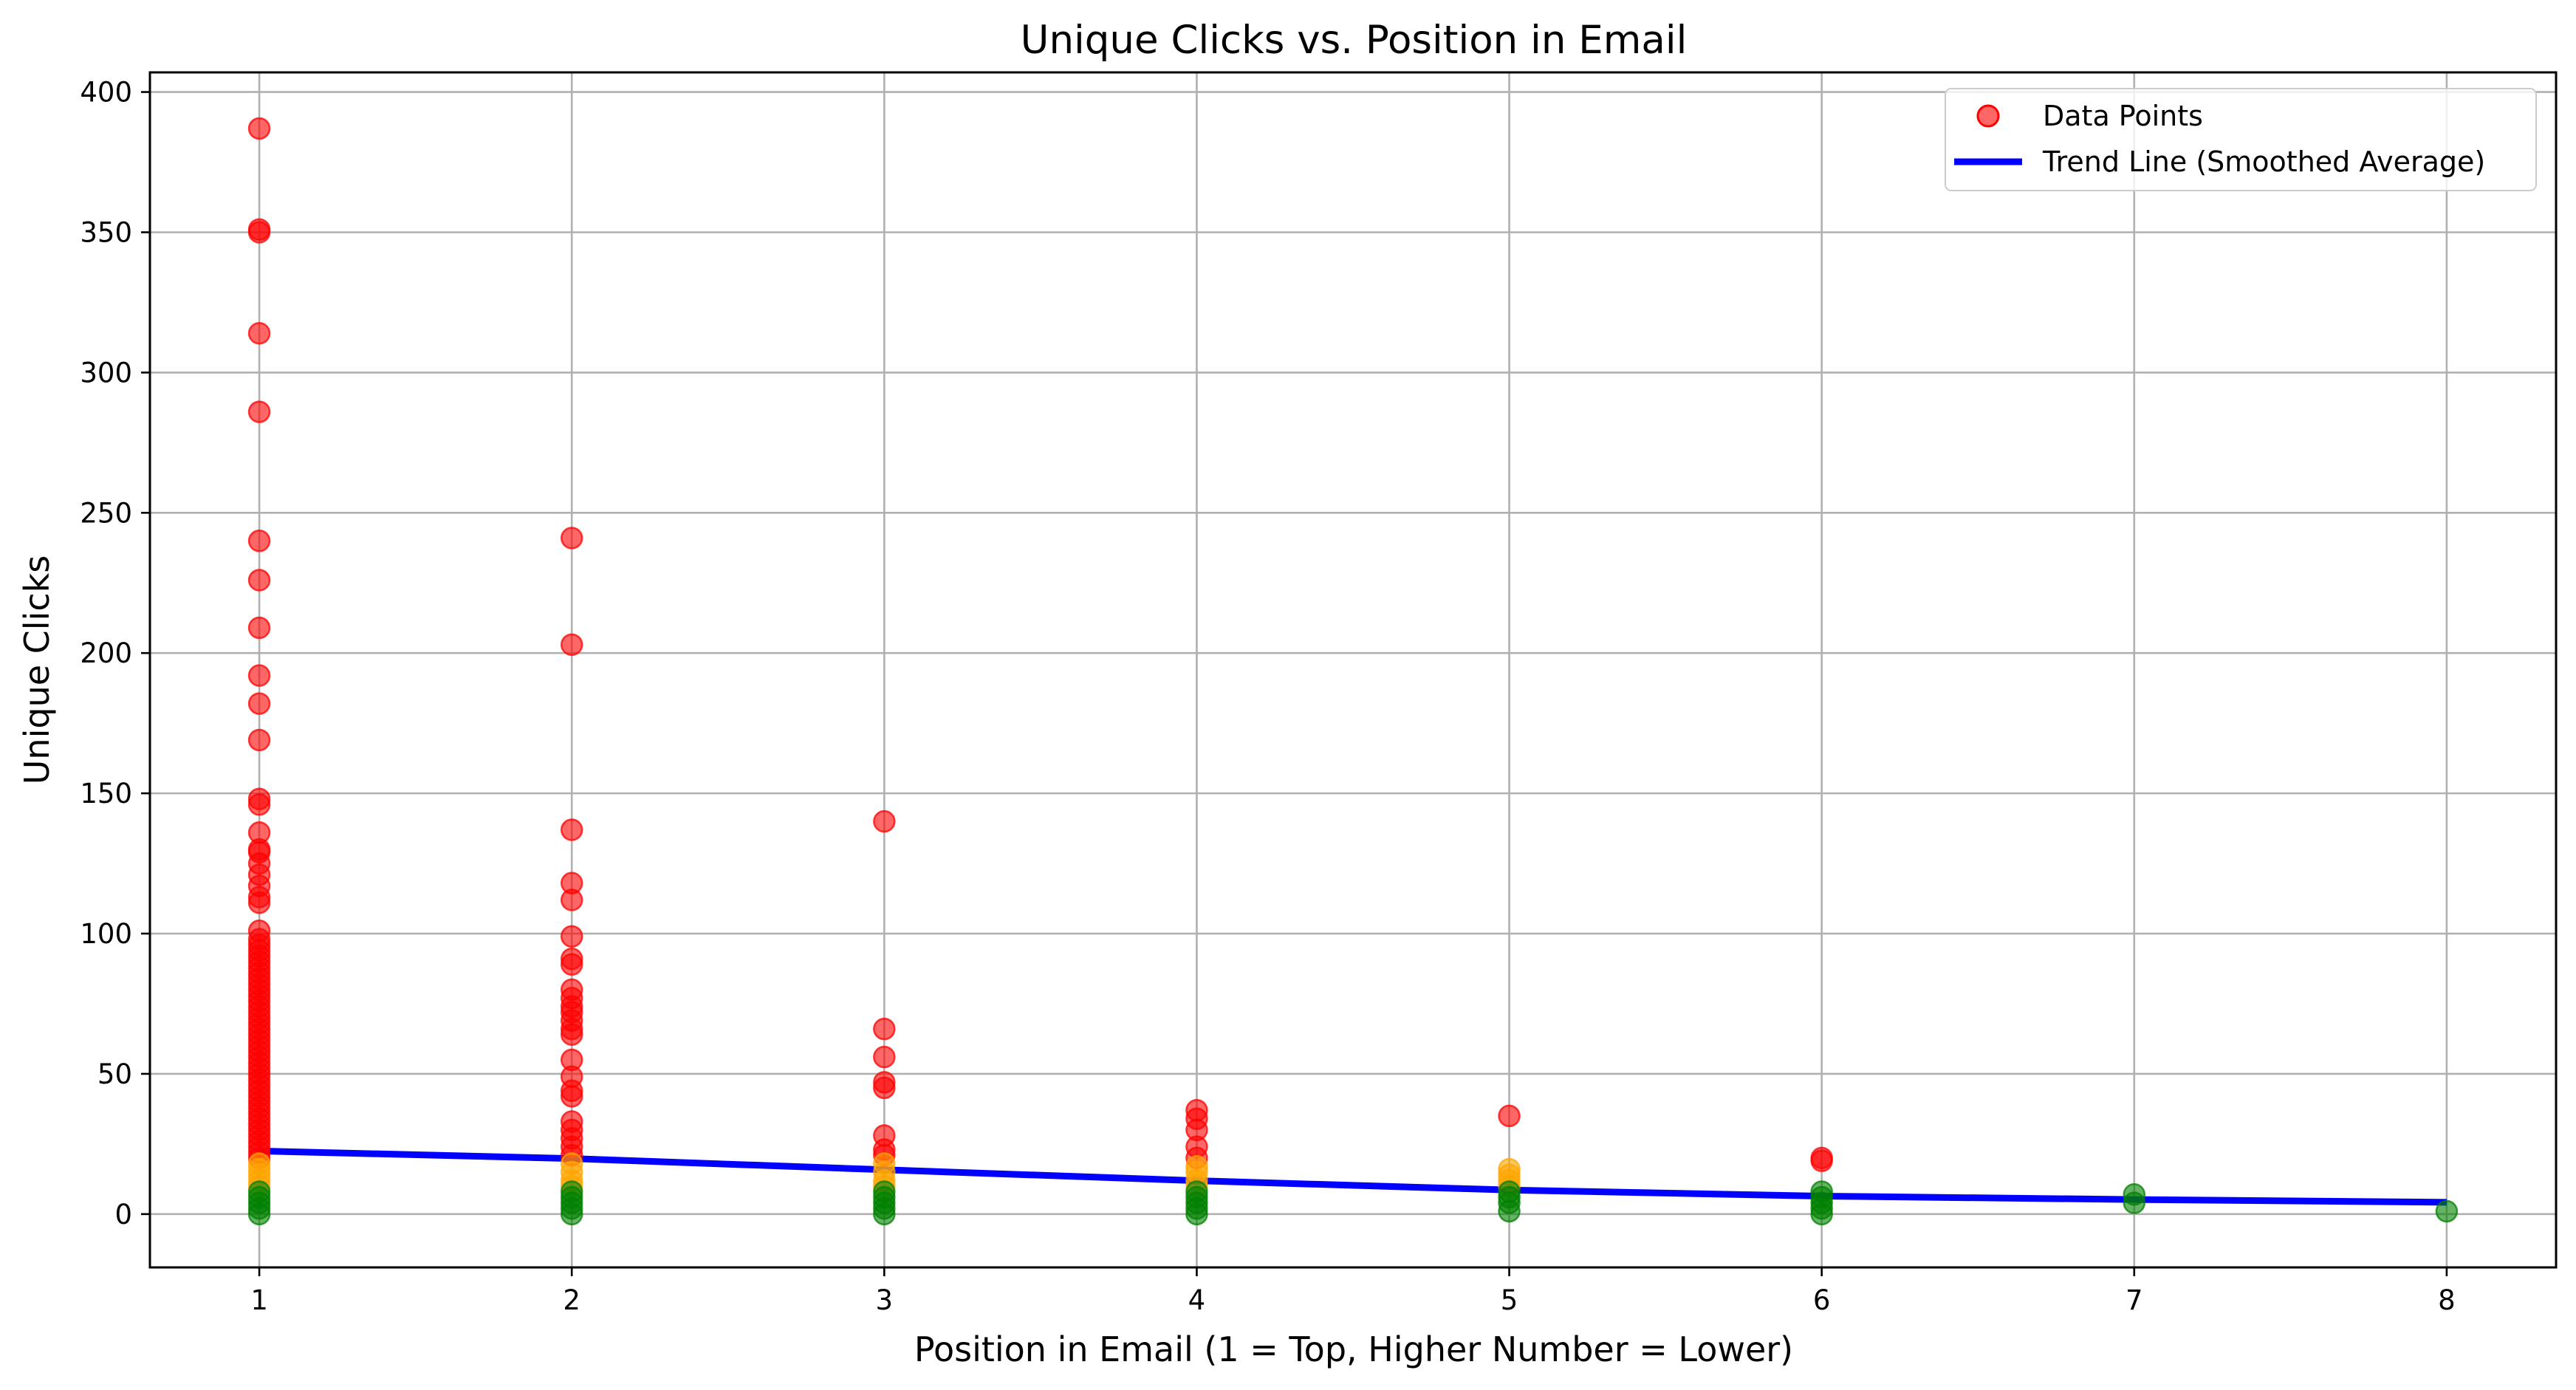  Describe the element at coordinates (123, 1214) in the screenshot. I see `y-tick-label: 0` at that location.